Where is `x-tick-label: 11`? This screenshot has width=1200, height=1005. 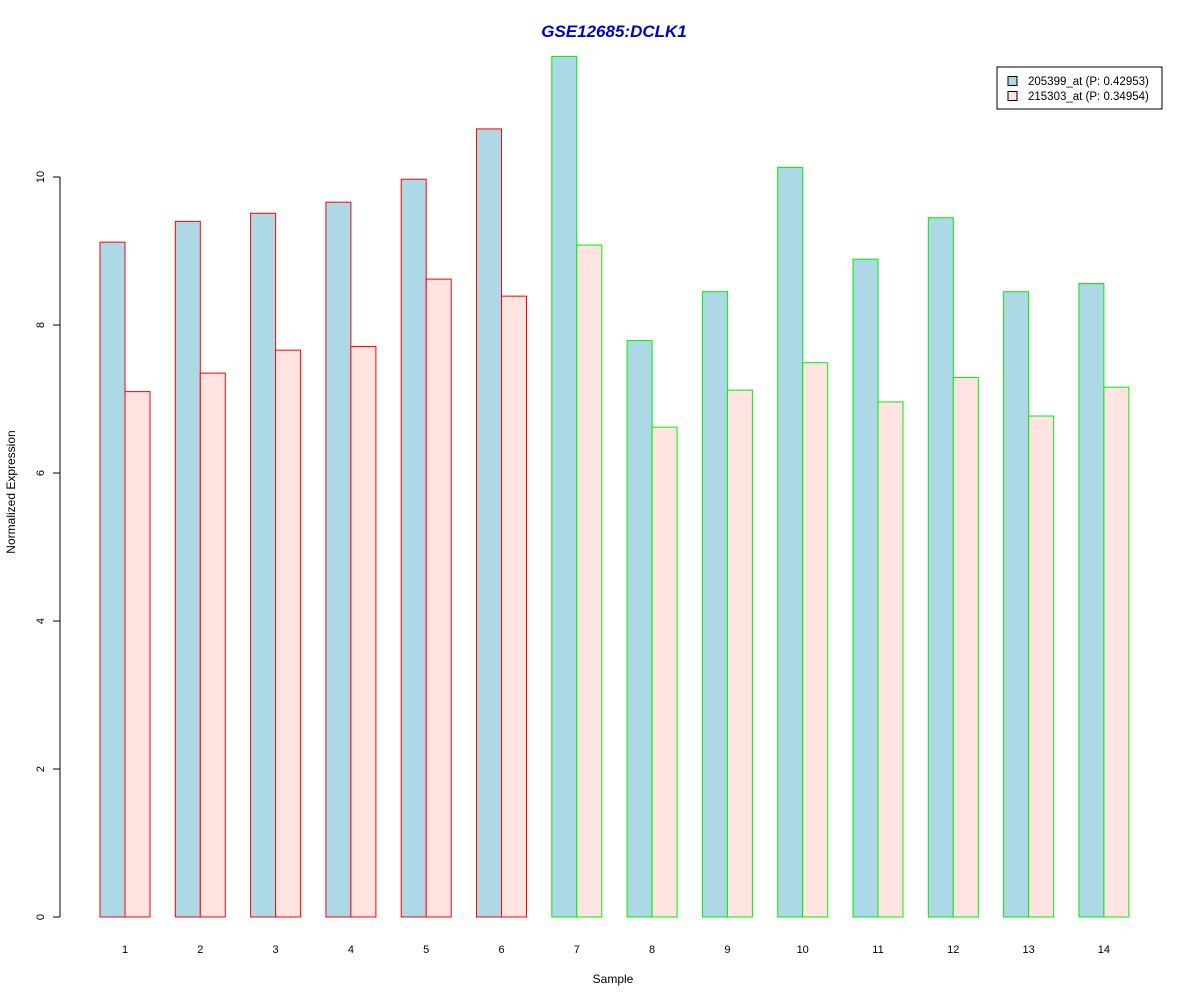
x-tick-label: 11 is located at coordinates (877, 950).